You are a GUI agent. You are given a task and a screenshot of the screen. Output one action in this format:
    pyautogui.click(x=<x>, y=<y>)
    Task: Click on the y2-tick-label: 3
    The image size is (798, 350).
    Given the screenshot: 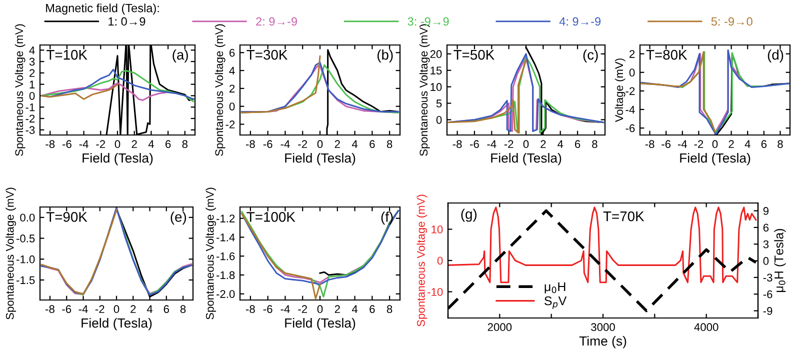 What is the action you would take?
    pyautogui.click(x=766, y=244)
    